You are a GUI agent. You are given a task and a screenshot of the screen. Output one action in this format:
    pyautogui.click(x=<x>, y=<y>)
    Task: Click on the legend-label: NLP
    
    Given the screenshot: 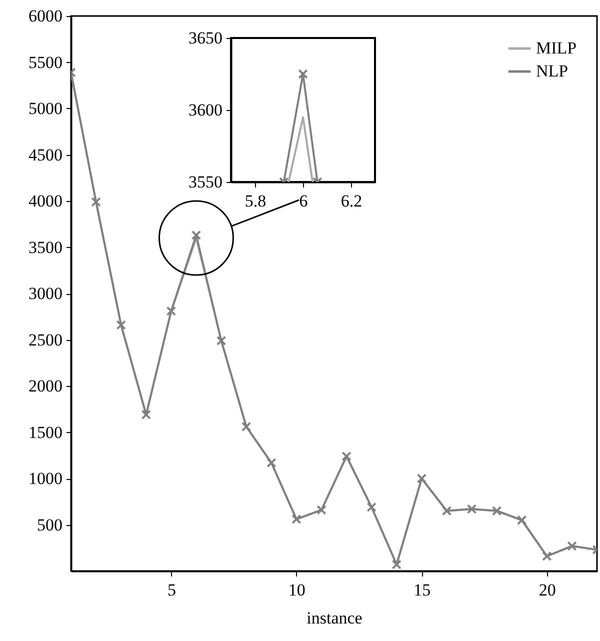 What is the action you would take?
    pyautogui.click(x=552, y=71)
    